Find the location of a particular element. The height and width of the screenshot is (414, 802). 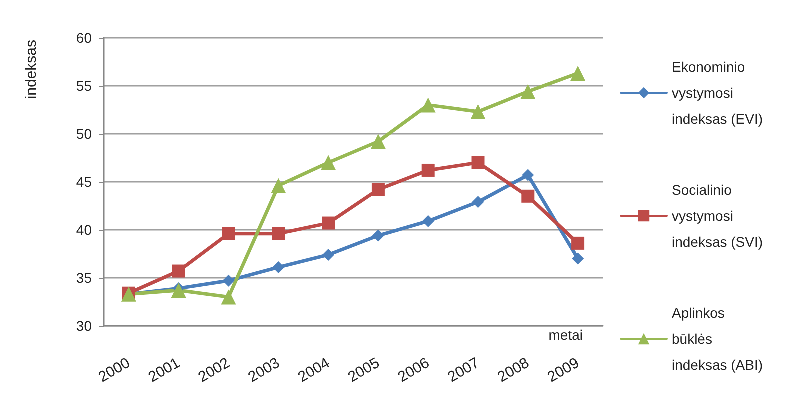

x-tick-label: 2007 is located at coordinates (463, 370).